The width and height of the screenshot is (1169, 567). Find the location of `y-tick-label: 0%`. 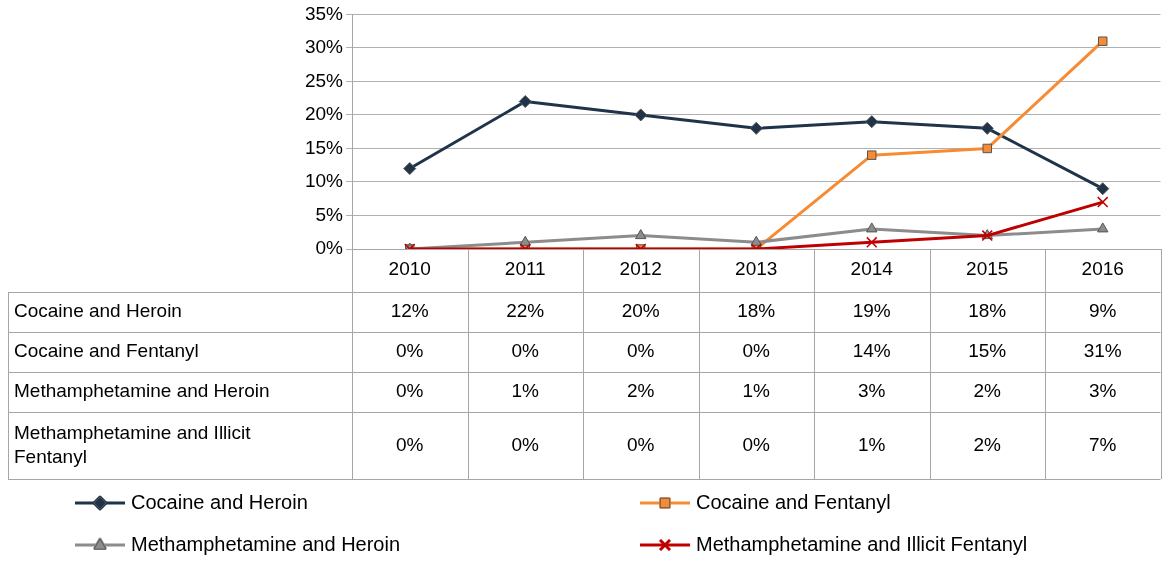

y-tick-label: 0% is located at coordinates (329, 248).